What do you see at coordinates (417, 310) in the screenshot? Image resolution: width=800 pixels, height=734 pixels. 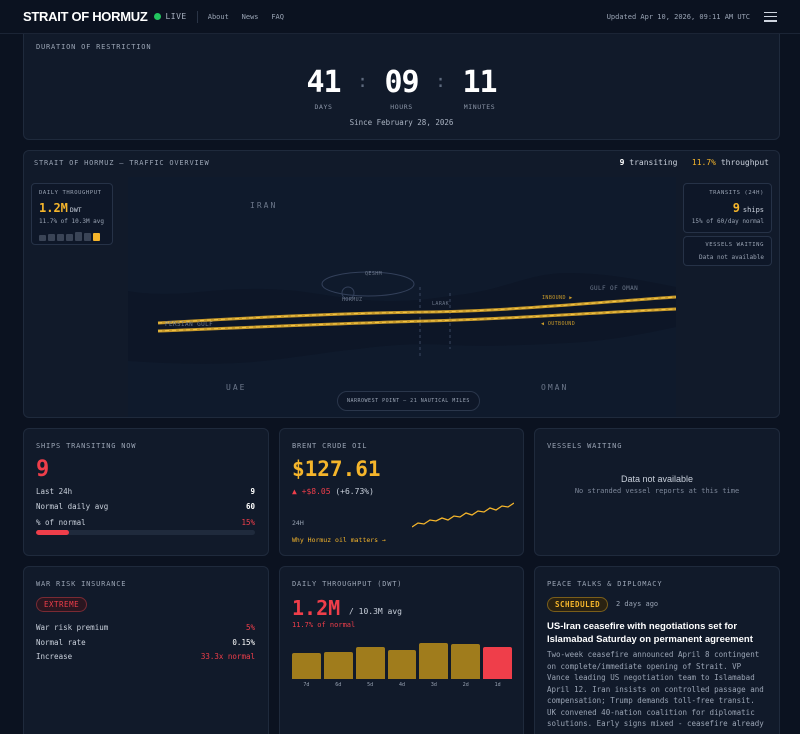 I see `inbound-lane-dash` at bounding box center [417, 310].